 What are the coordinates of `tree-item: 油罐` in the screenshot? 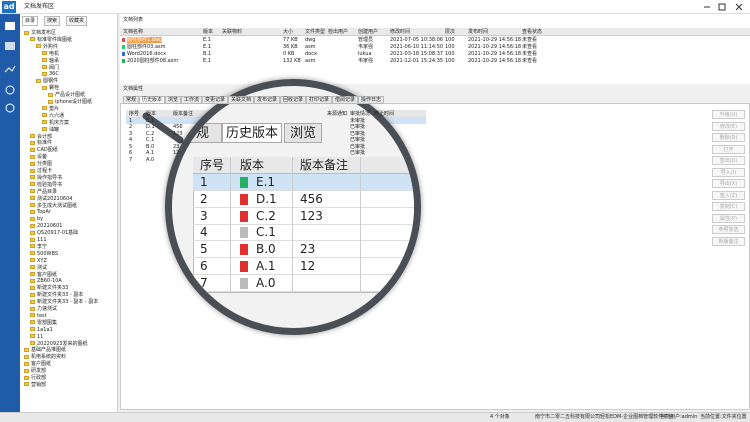 It's located at (54, 129).